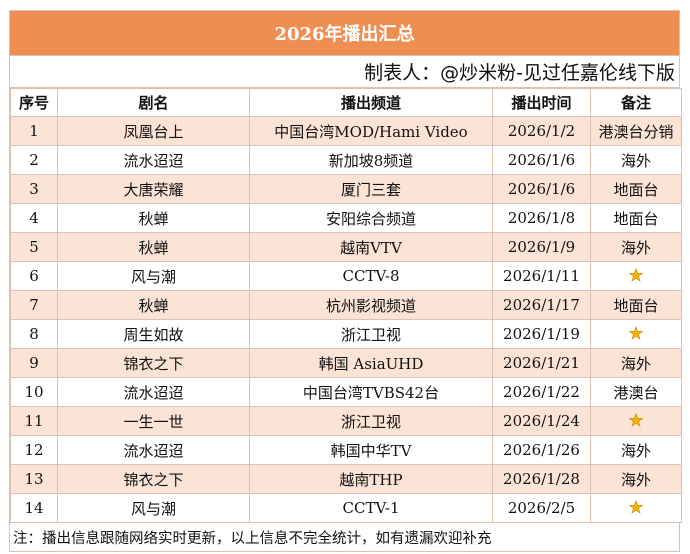  Describe the element at coordinates (371, 218) in the screenshot. I see `cell-channel: 安阳综合频道` at that location.